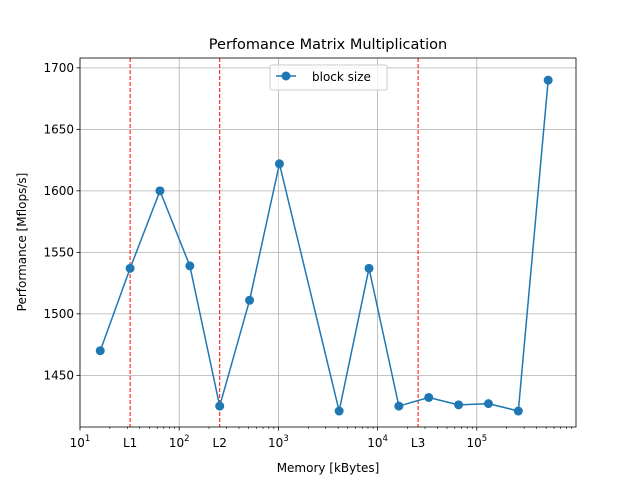 This screenshot has height=480, width=640. What do you see at coordinates (341, 77) in the screenshot?
I see `legend-label: block size` at bounding box center [341, 77].